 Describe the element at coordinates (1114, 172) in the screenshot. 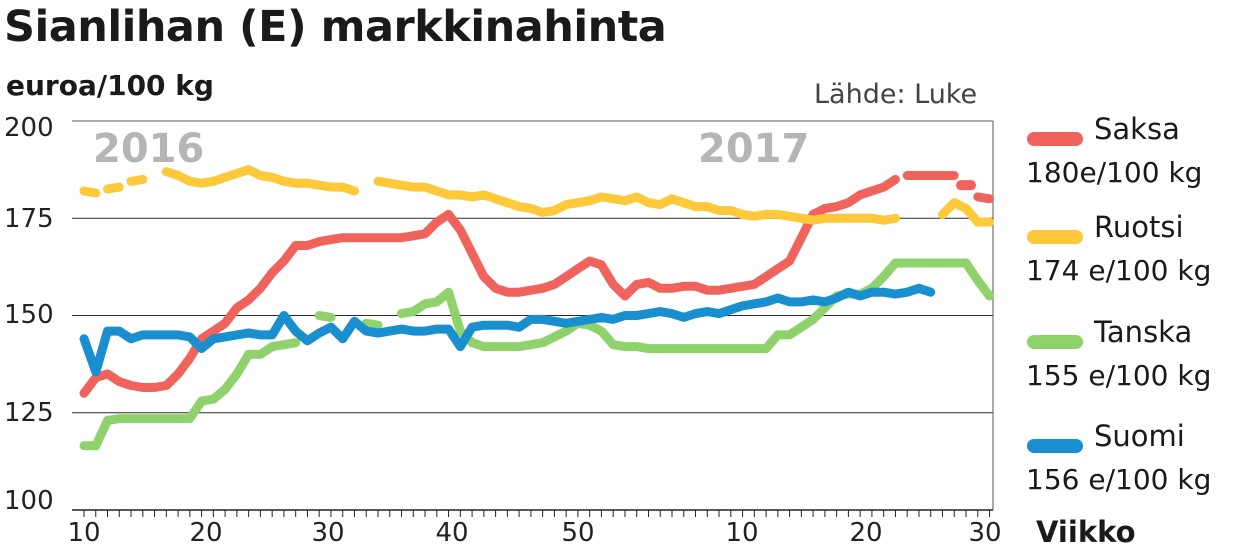

I see `legend-value: 180e/100 kg` at that location.